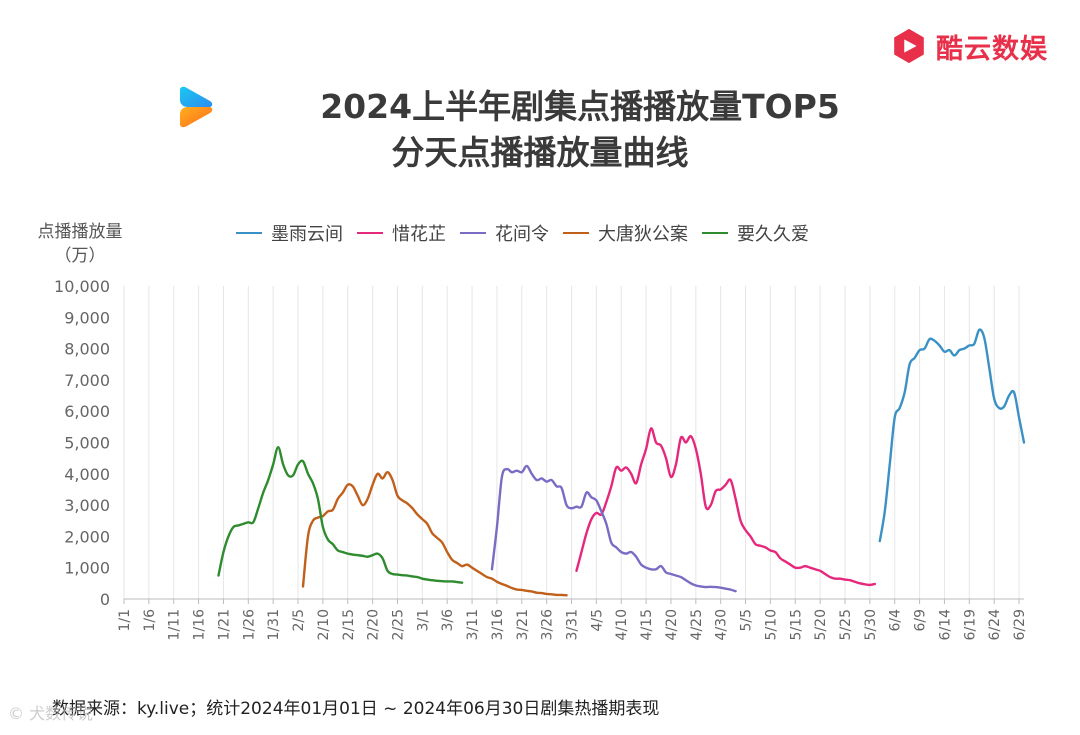 Image resolution: width=1080 pixels, height=735 pixels. Describe the element at coordinates (597, 620) in the screenshot. I see `x-tick-label: 4/5` at that location.